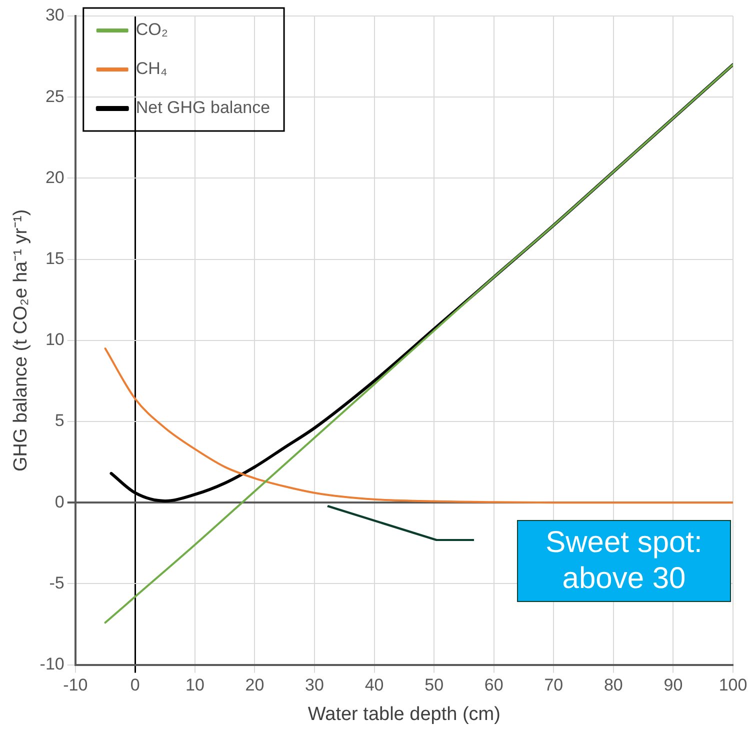 This screenshot has height=736, width=753. I want to click on x-tick-label: 70, so click(554, 685).